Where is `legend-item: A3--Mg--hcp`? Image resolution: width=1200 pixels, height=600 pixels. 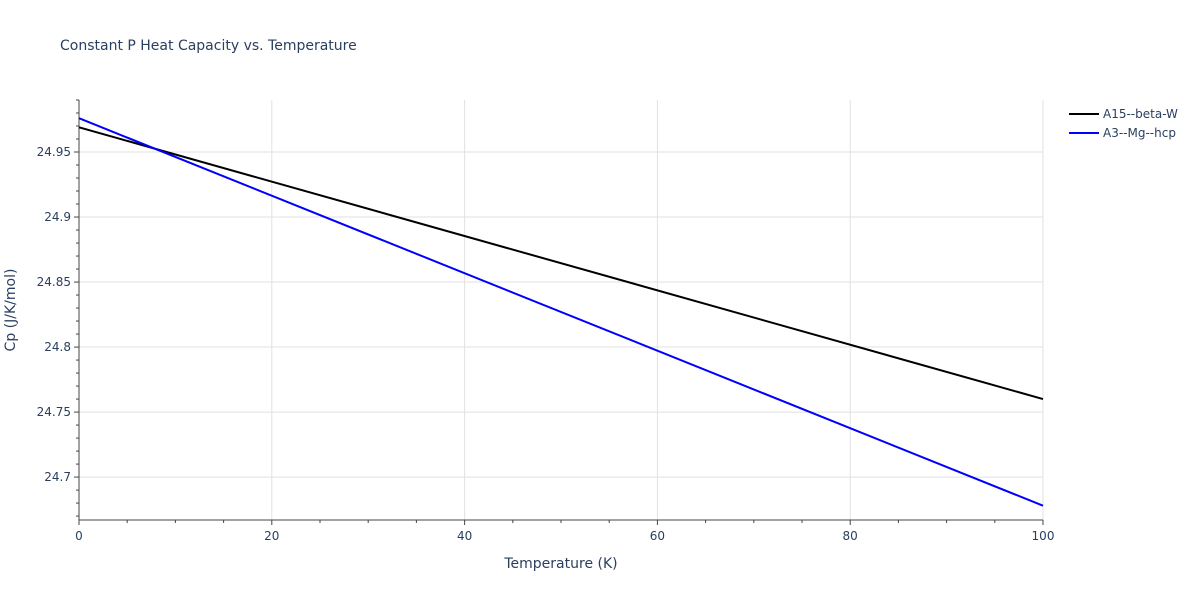
legend-item: A3--Mg--hcp is located at coordinates (1122, 133).